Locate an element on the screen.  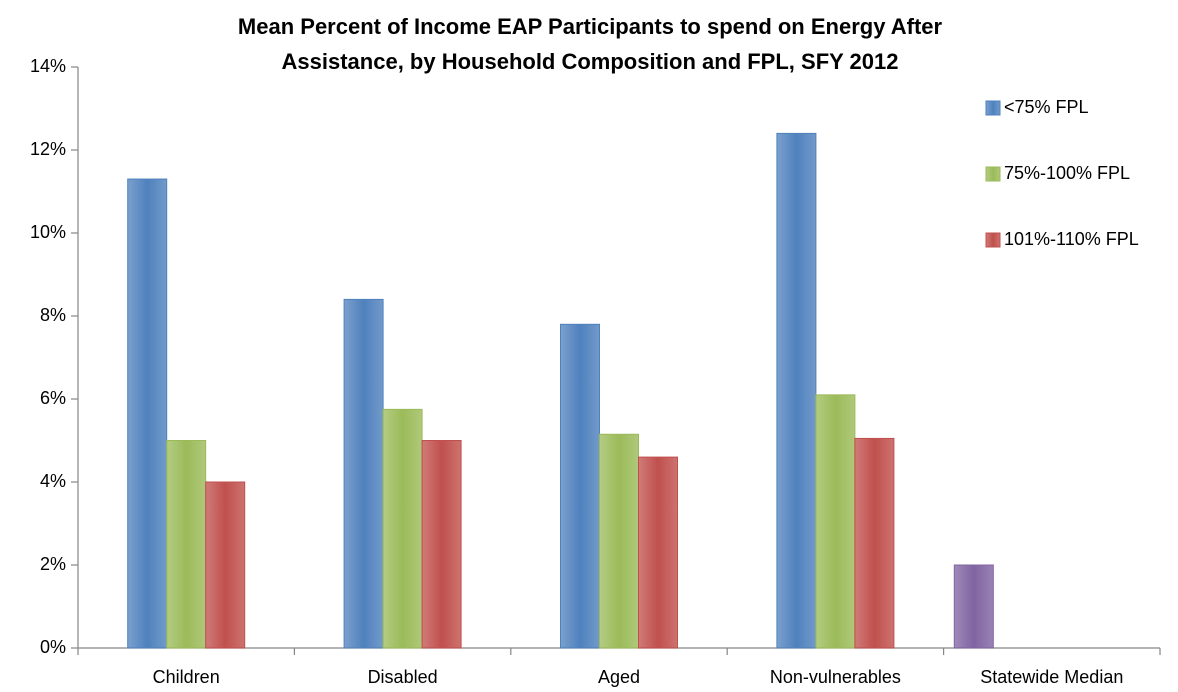
x-tick-label: Statewide Median is located at coordinates (1051, 677).